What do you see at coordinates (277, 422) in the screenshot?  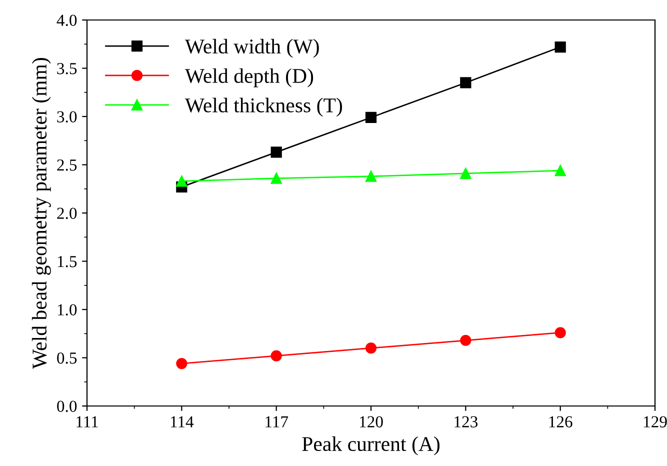 I see `x-tick-label: 117` at bounding box center [277, 422].